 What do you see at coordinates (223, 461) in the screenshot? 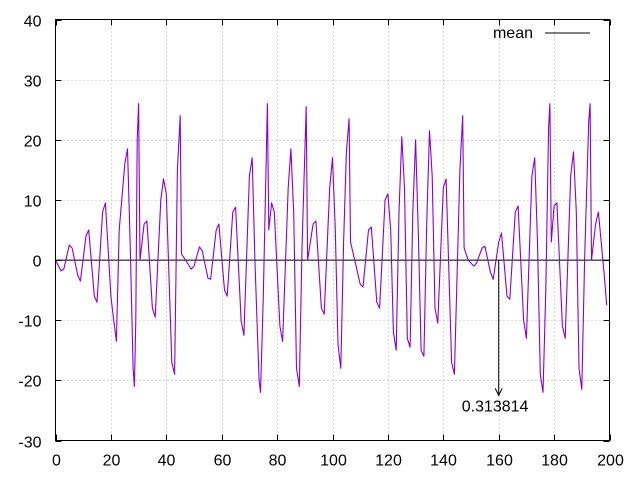
I see `x-tick-label: 60` at bounding box center [223, 461].